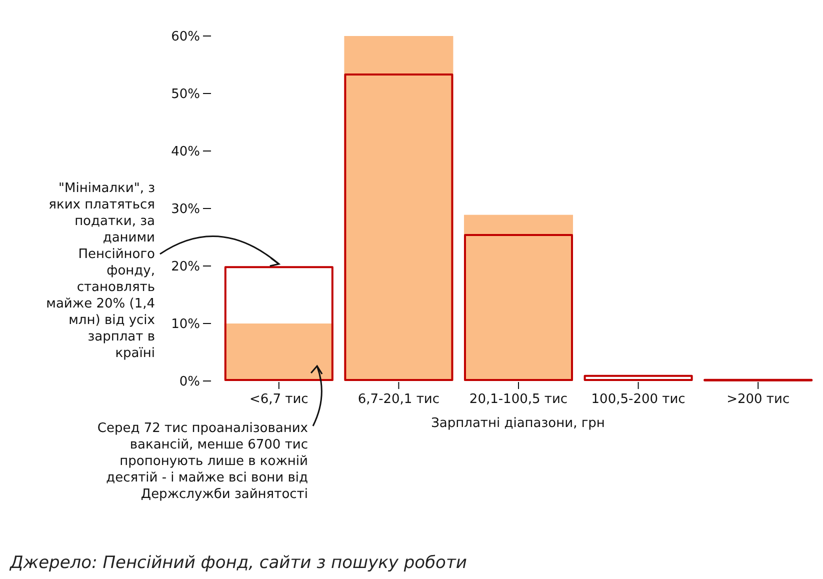  I want to click on y-tick-label: 30%, so click(185, 210).